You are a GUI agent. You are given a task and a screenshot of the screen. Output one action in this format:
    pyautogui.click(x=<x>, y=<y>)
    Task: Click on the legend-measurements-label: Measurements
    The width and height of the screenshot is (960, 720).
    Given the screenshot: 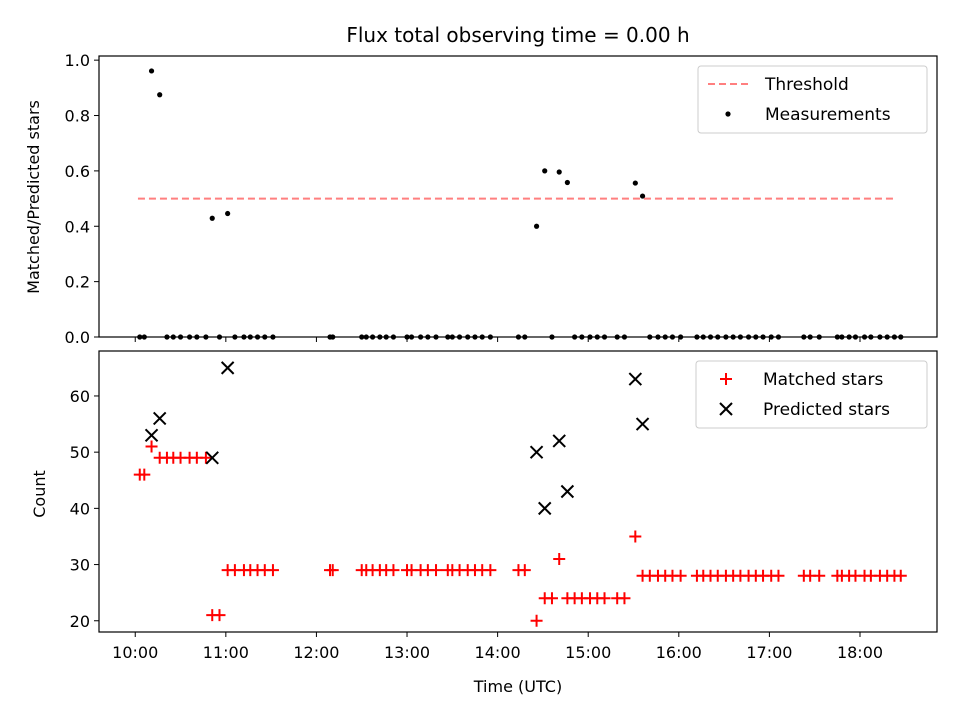 What is the action you would take?
    pyautogui.click(x=828, y=115)
    